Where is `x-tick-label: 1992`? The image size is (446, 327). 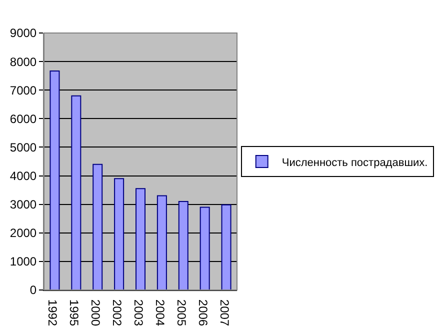 x-tick-label: 1992 is located at coordinates (53, 312).